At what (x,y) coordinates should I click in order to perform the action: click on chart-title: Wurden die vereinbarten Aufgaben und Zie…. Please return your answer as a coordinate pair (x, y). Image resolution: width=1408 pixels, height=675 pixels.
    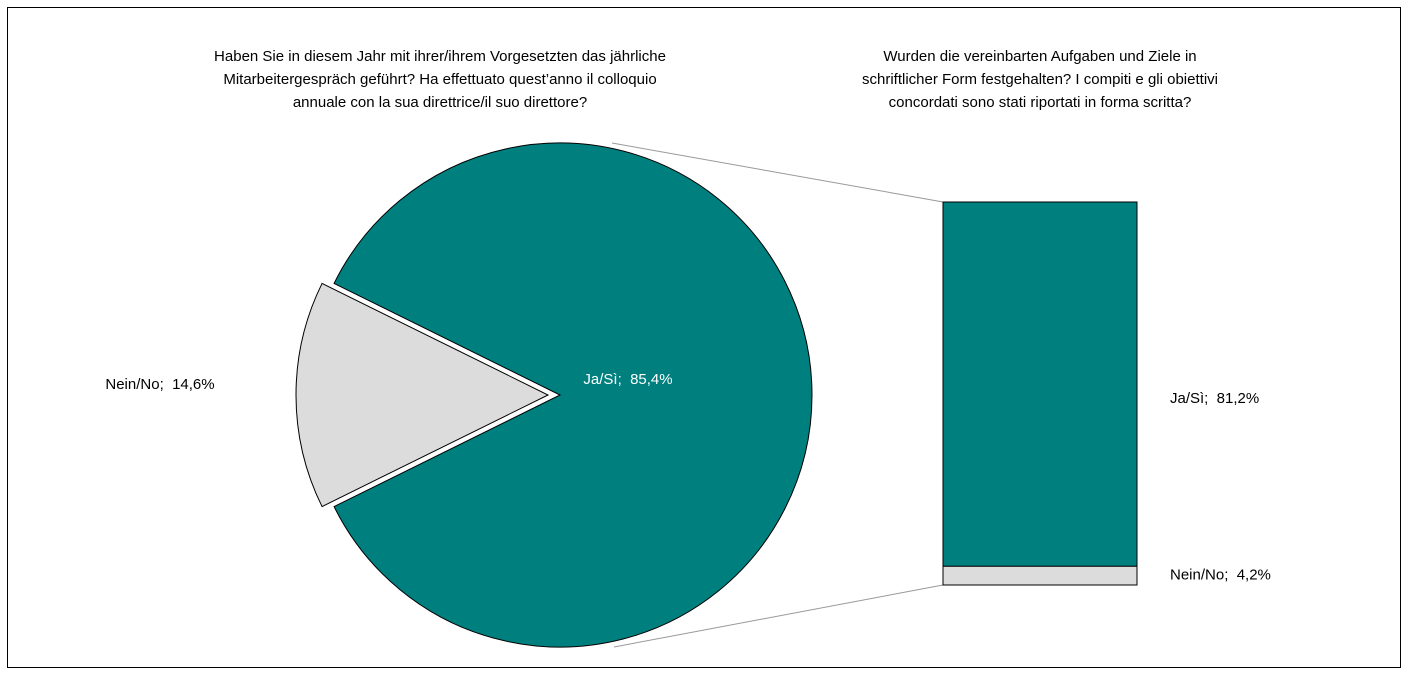
    Looking at the image, I should click on (1039, 56).